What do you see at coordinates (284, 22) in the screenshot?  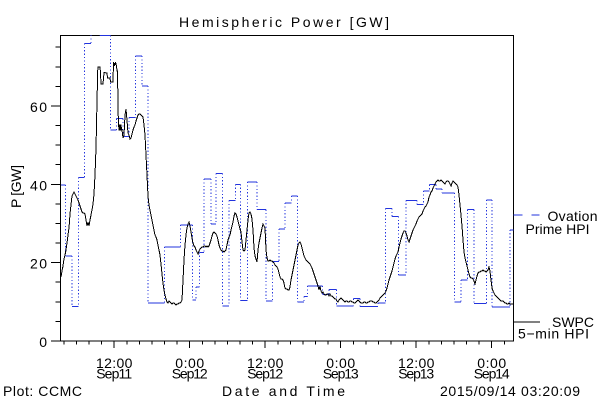 I see `svg-text: Hemispheric Power [GW]` at bounding box center [284, 22].